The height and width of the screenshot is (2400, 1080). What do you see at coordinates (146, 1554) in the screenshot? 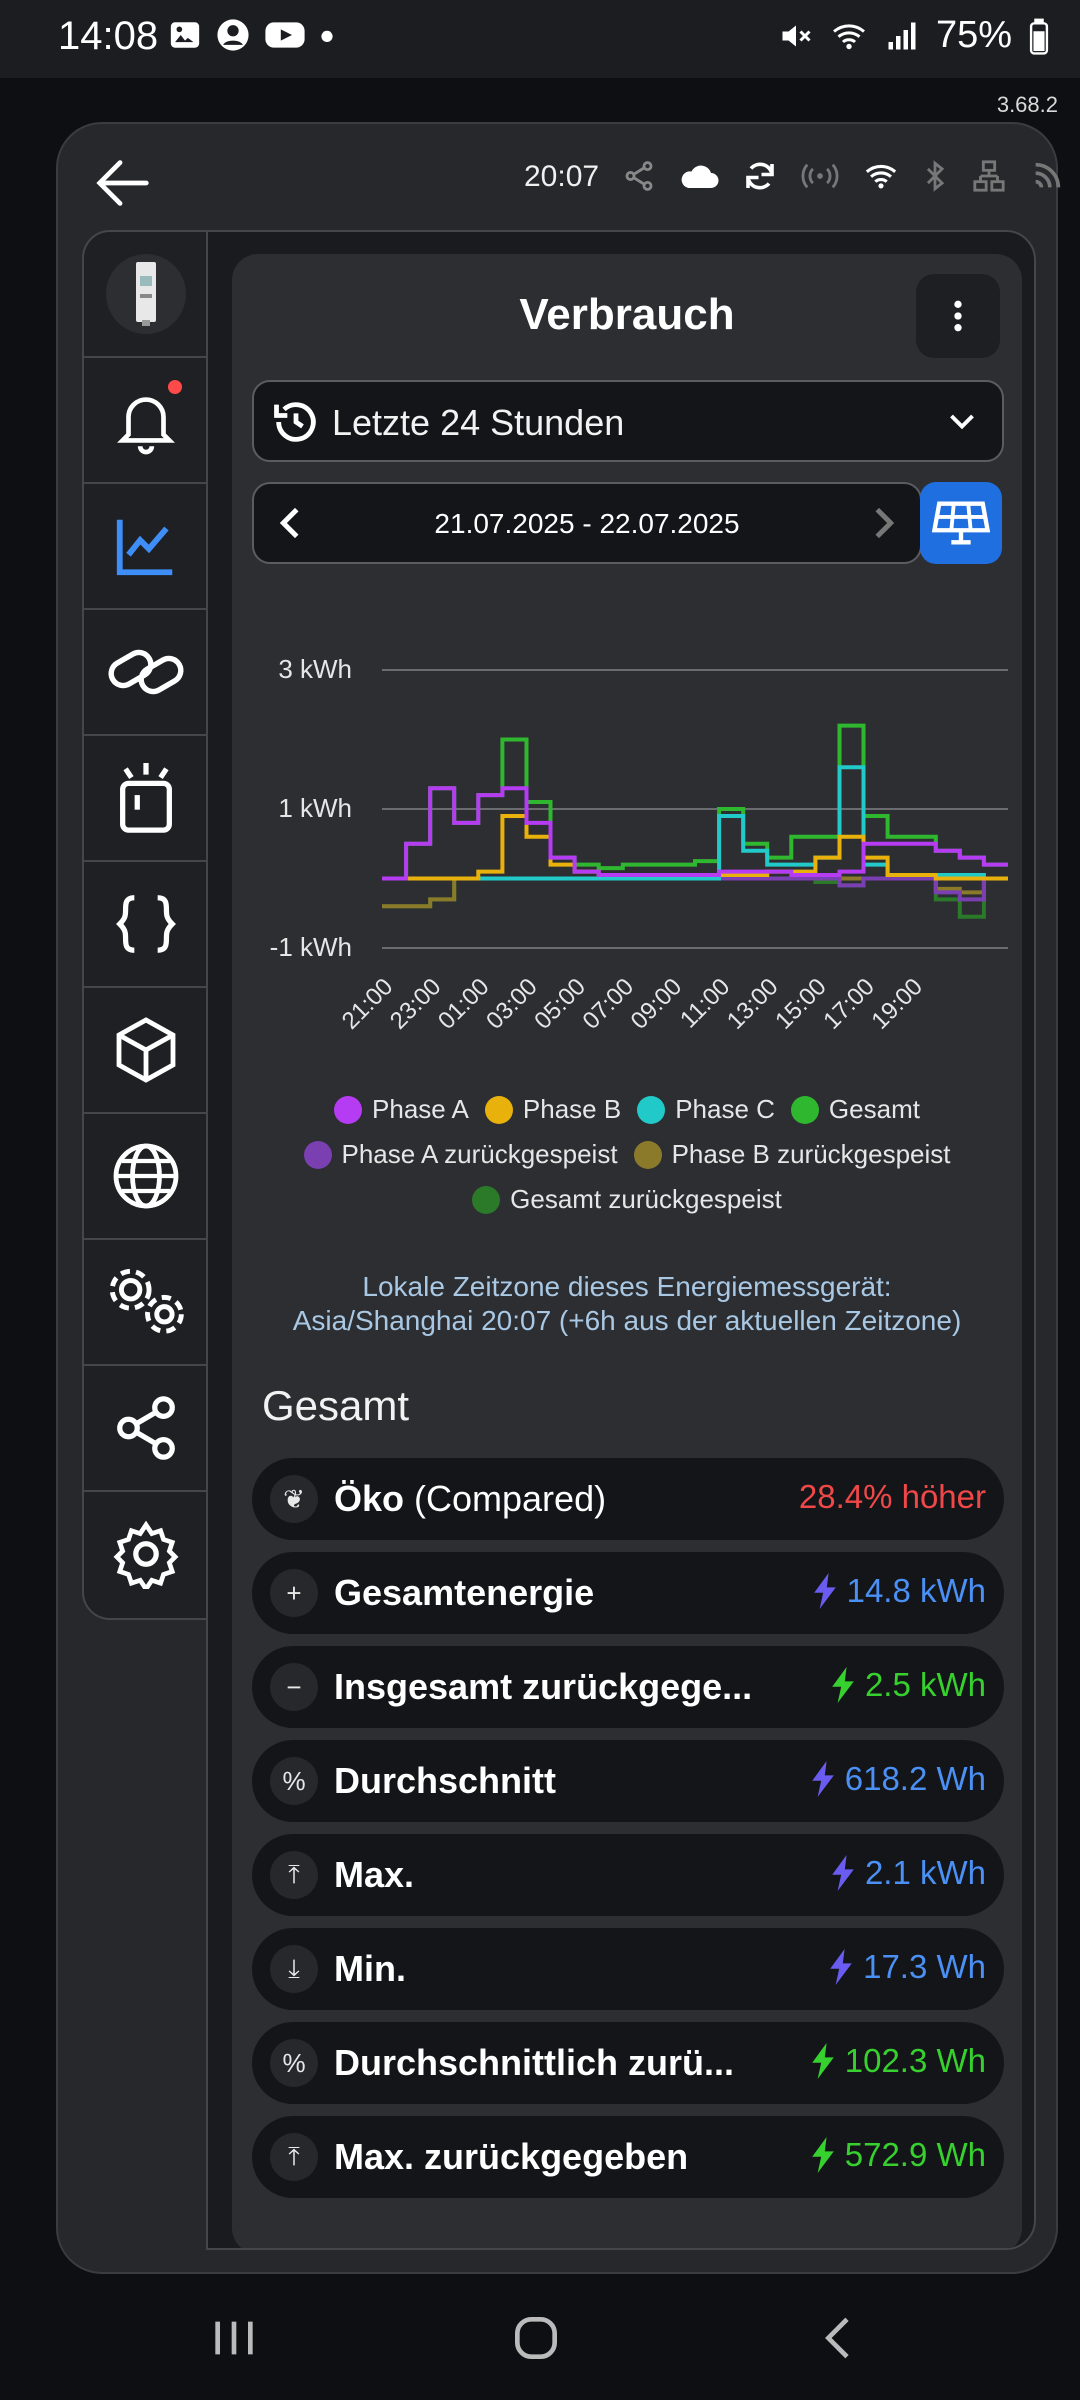
I see `sidebar-item-settings` at bounding box center [146, 1554].